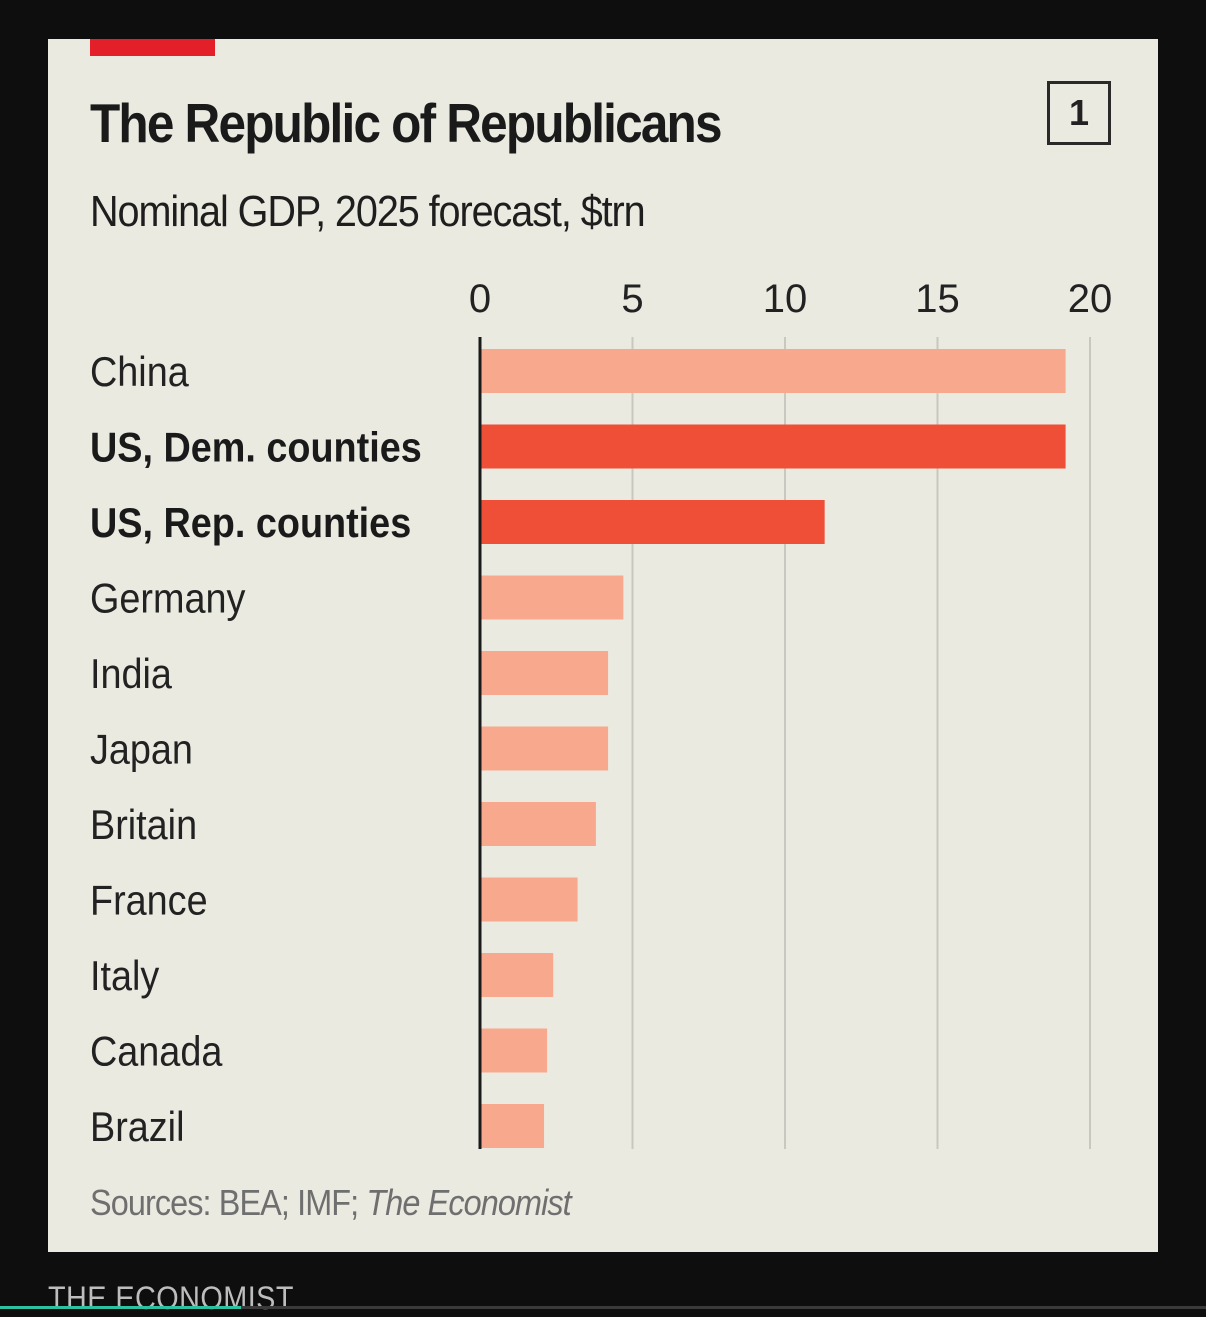 The image size is (1206, 1317). What do you see at coordinates (167, 599) in the screenshot?
I see `category-label: Germany` at bounding box center [167, 599].